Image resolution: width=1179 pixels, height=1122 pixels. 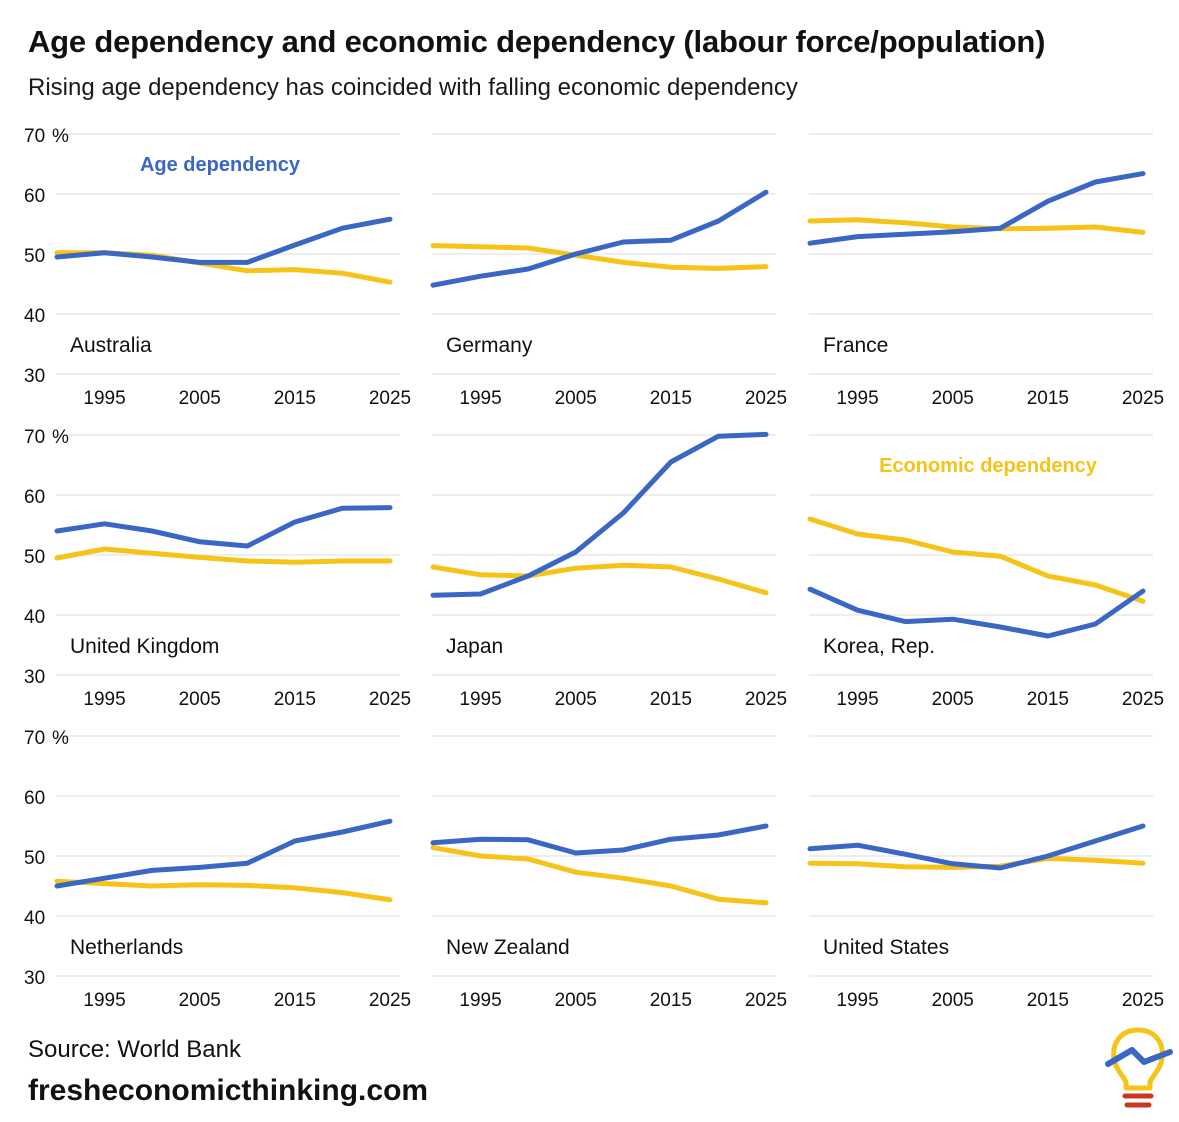 What do you see at coordinates (1139, 1067) in the screenshot?
I see `lightbulb-logo-icon` at bounding box center [1139, 1067].